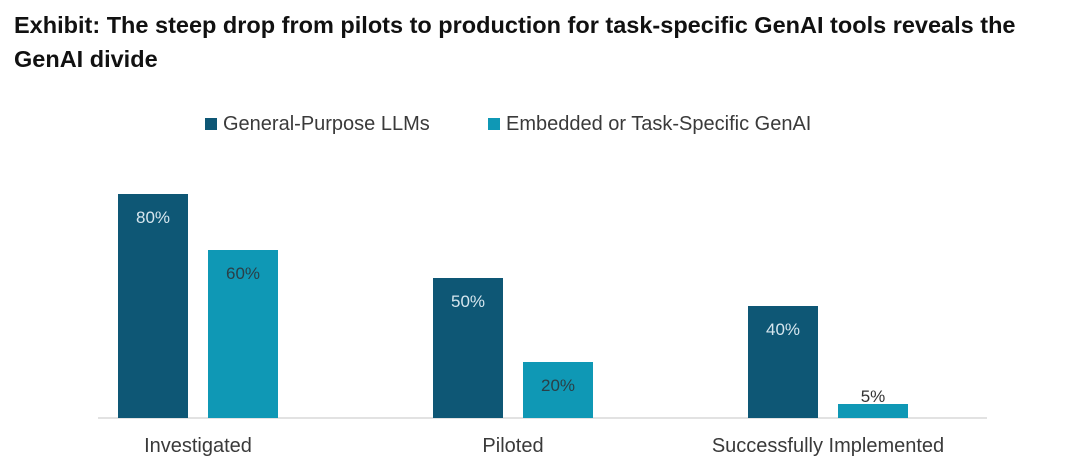  What do you see at coordinates (153, 217) in the screenshot?
I see `data-label-investigated-general-purpose-llms: 80%` at bounding box center [153, 217].